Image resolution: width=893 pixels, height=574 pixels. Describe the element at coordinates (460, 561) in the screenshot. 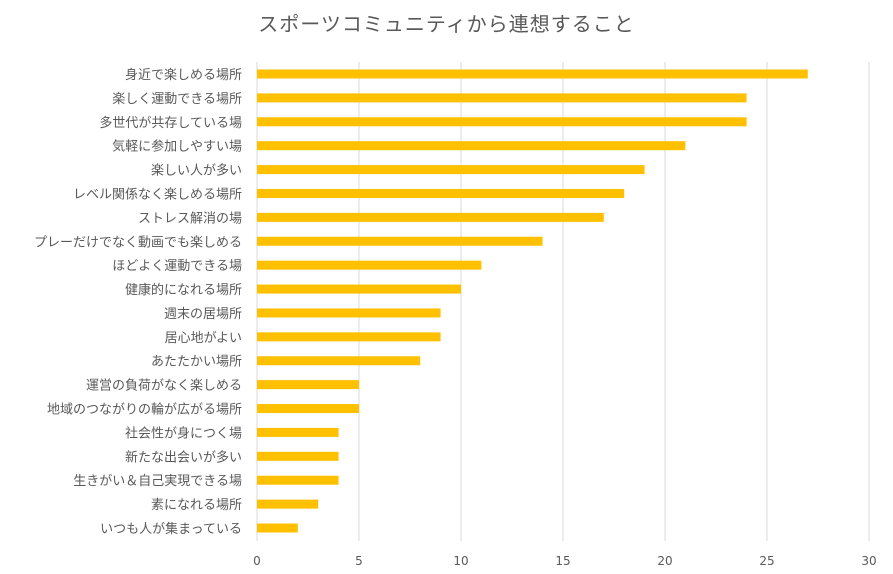

I see `x-tick-label: 10` at that location.